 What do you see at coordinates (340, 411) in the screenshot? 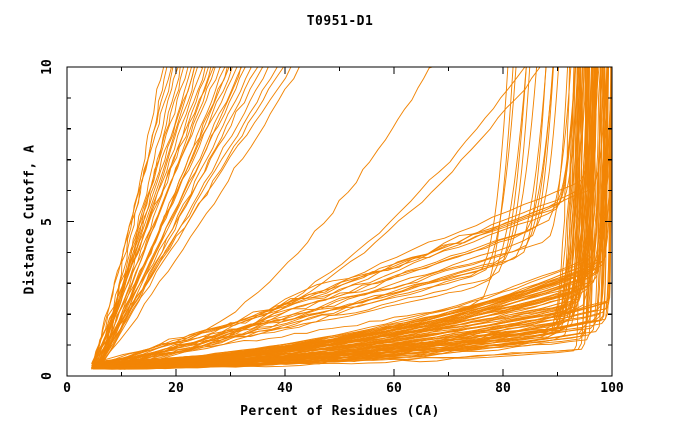
I see `x-axis-label: Percent of Residues (CA)` at bounding box center [340, 411].